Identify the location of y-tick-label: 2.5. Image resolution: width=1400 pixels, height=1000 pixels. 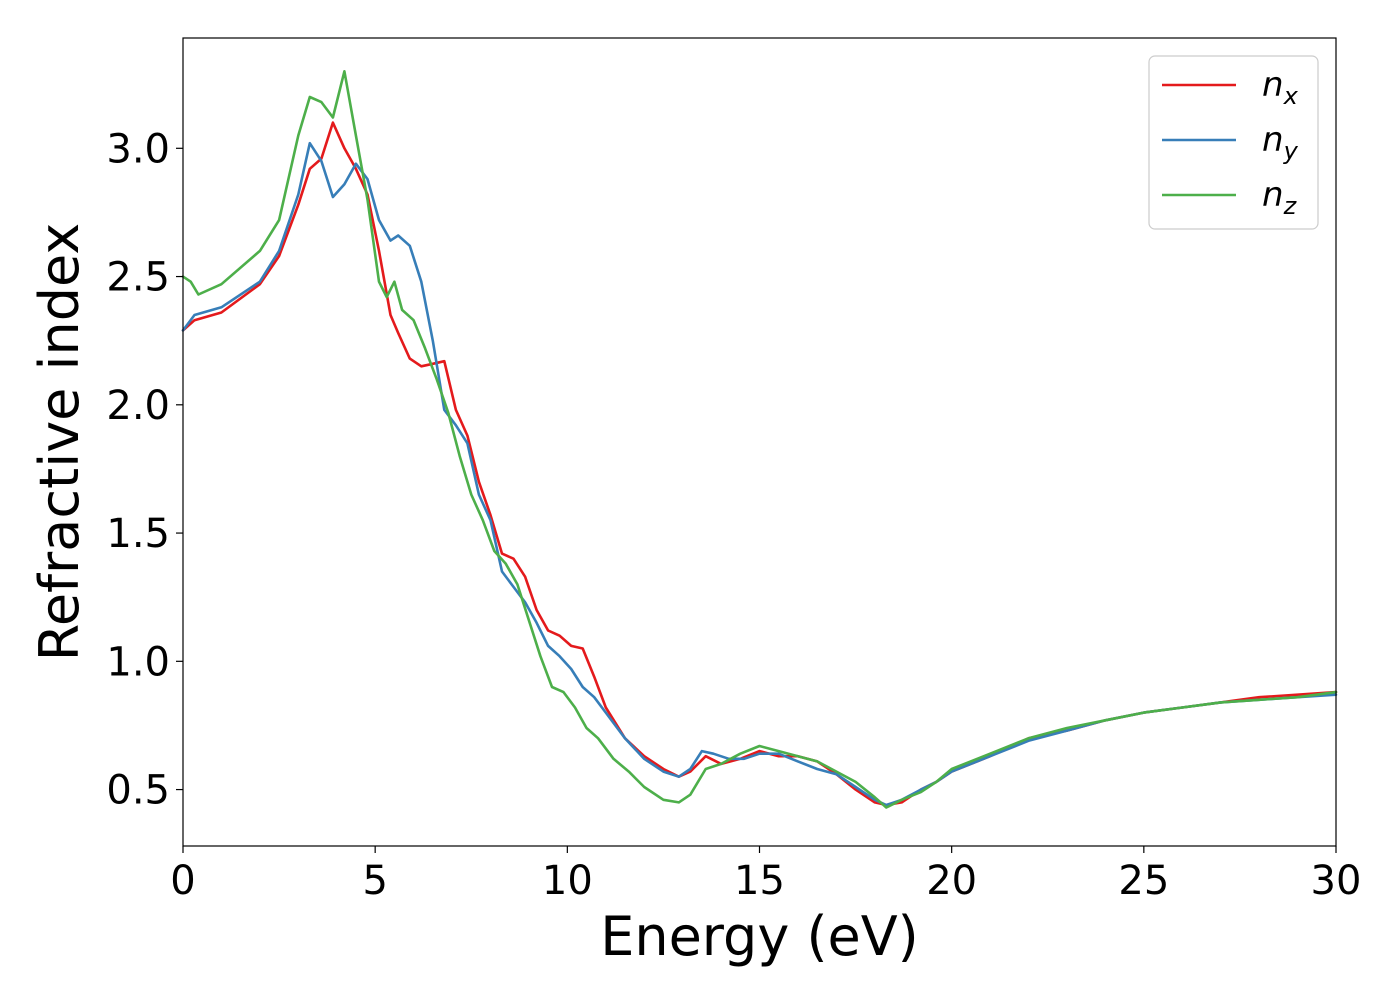
(138, 278).